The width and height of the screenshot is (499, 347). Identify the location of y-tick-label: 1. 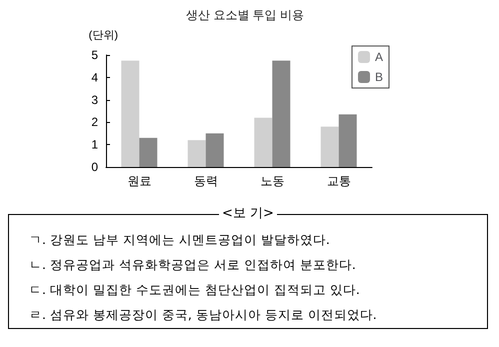
(94, 145).